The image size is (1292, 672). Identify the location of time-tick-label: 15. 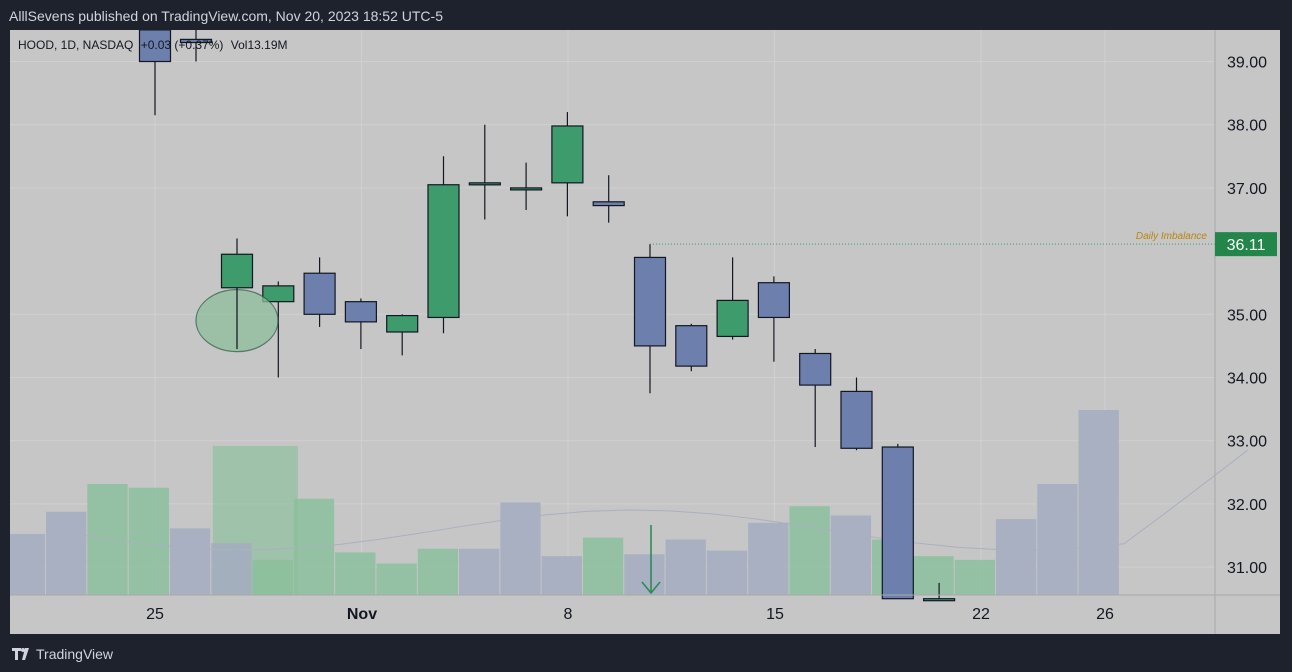
(775, 614).